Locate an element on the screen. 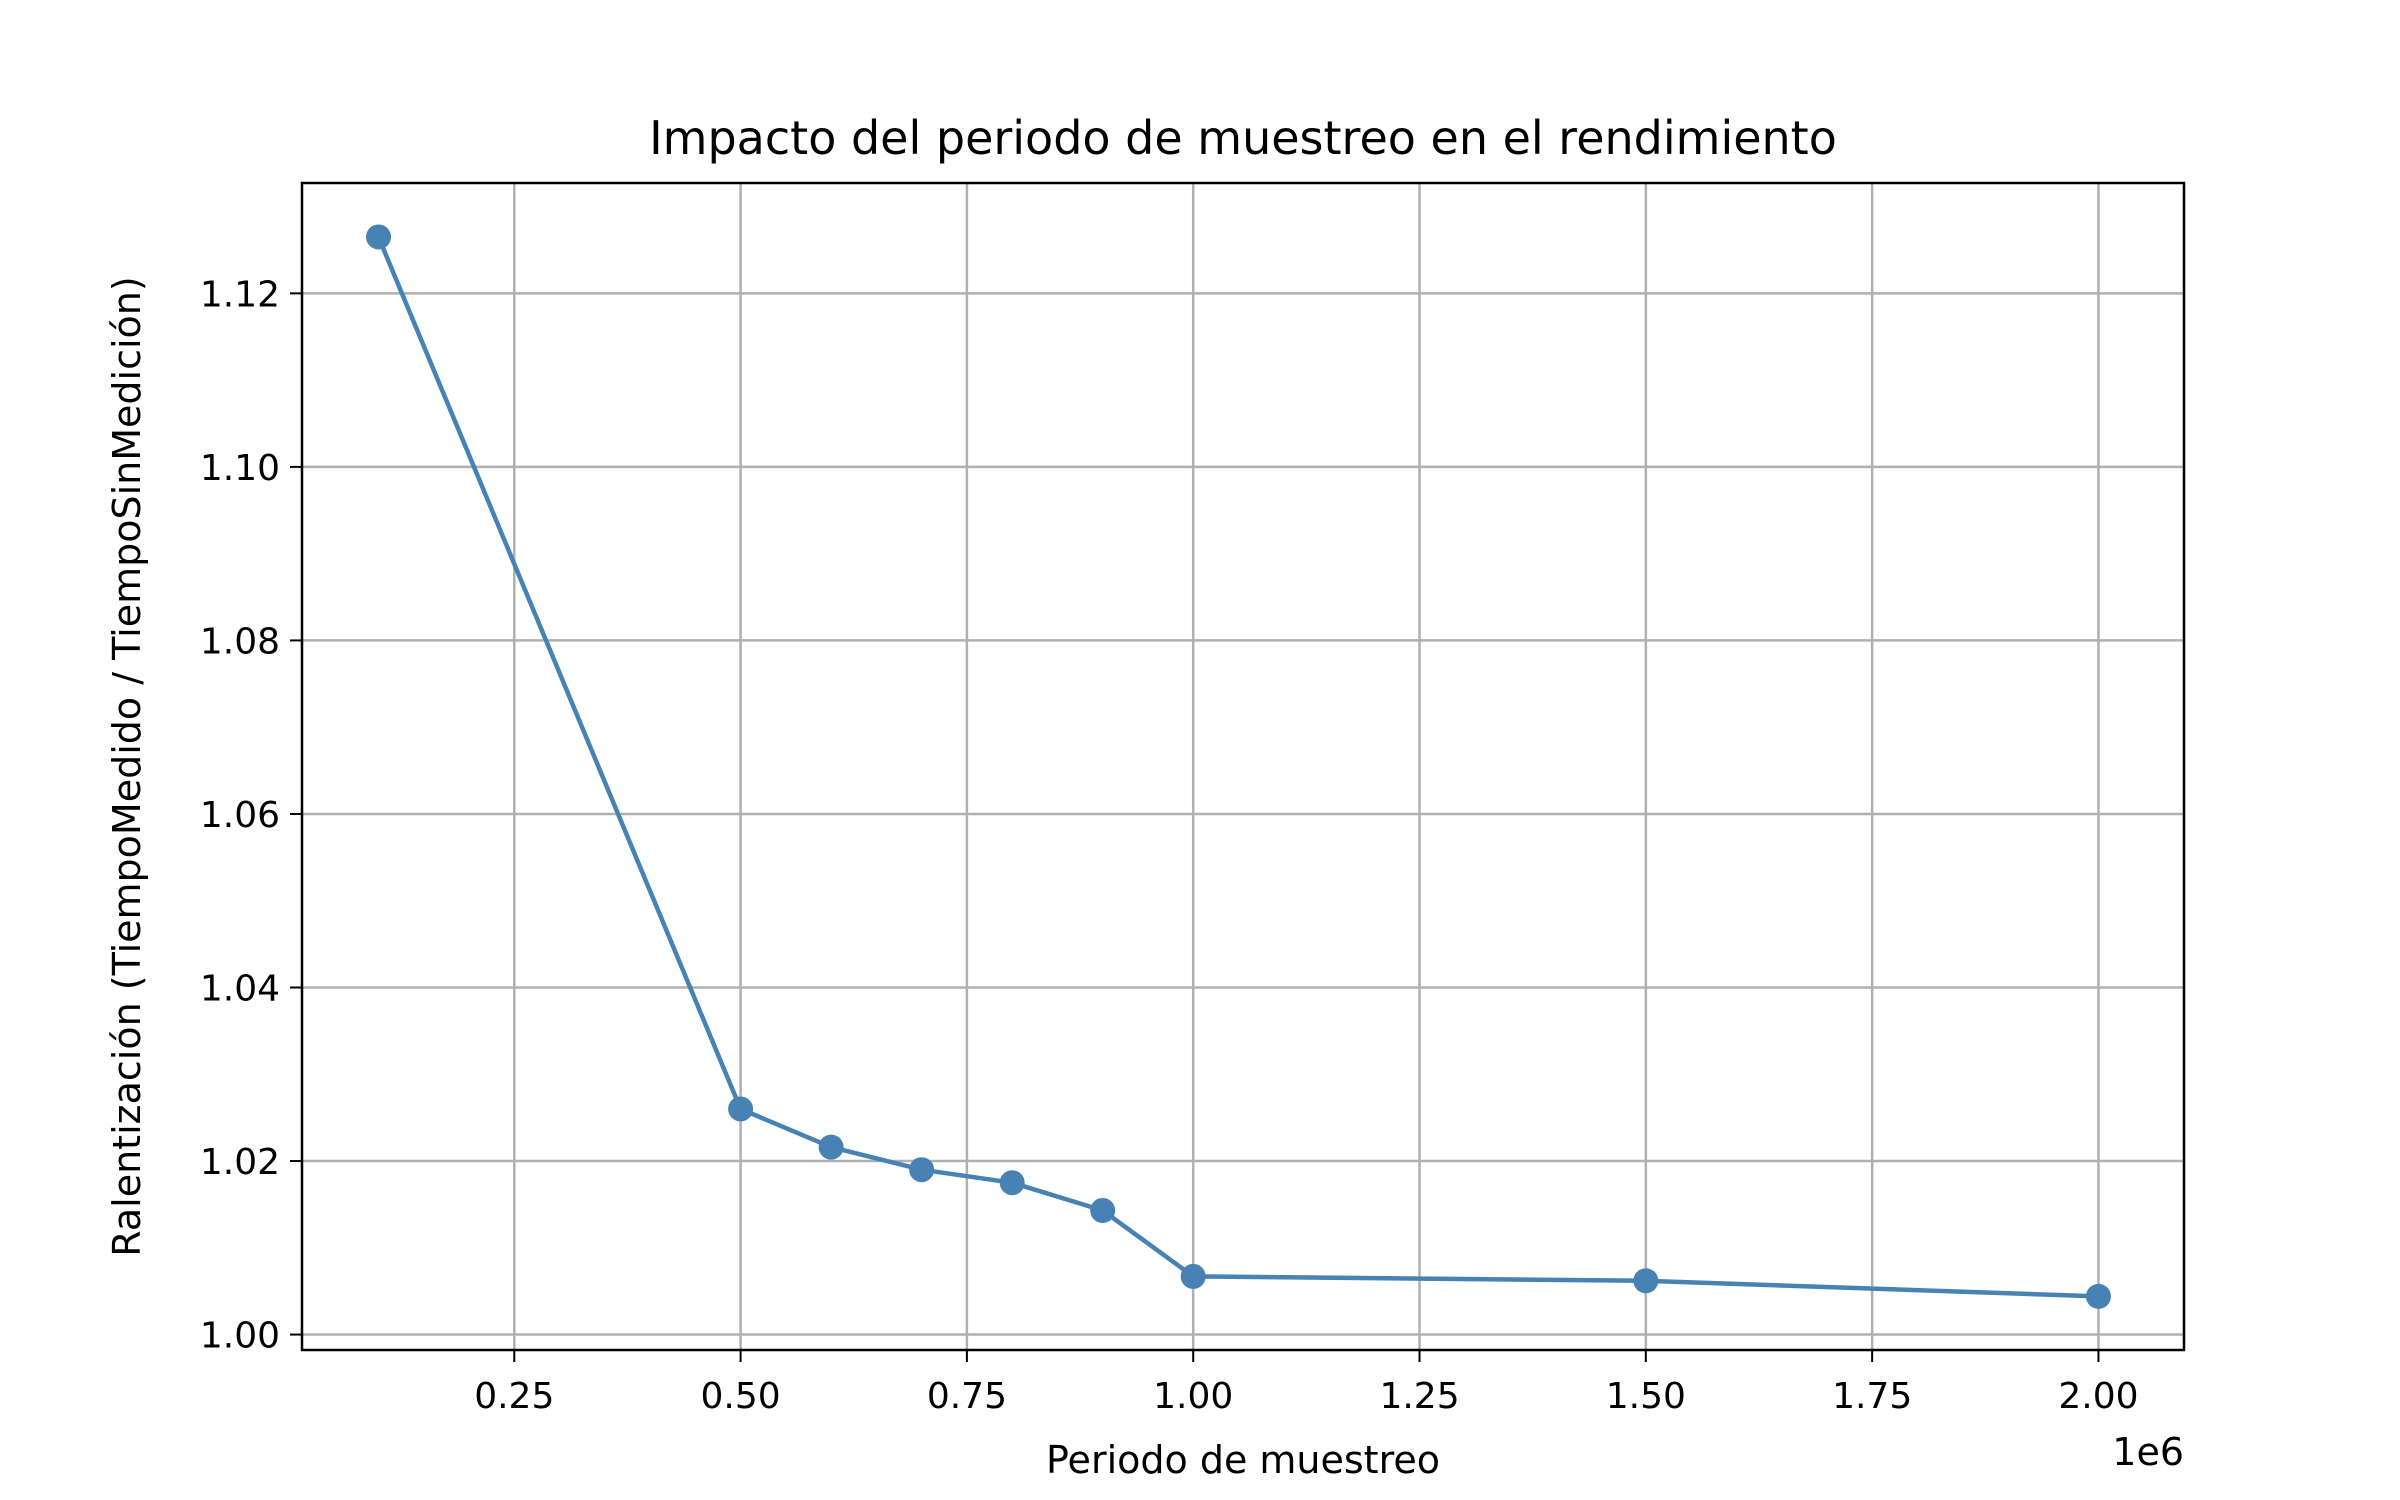 The width and height of the screenshot is (2400, 1500). x-tick-label: 1.75 is located at coordinates (1872, 1396).